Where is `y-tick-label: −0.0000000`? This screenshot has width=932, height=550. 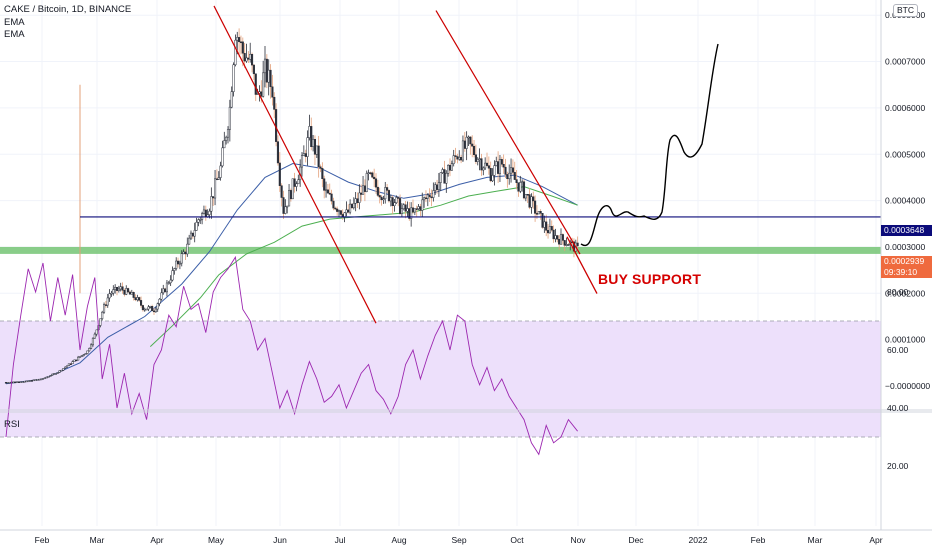 y-tick-label: −0.0000000 is located at coordinates (907, 386).